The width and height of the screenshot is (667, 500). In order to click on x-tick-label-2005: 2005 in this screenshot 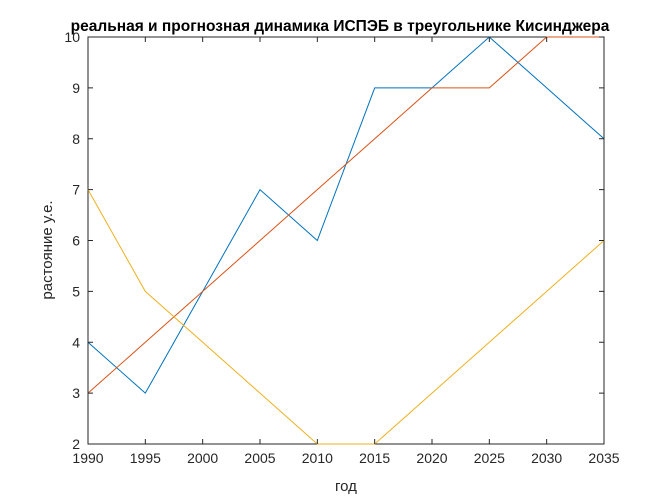, I will do `click(259, 458)`.